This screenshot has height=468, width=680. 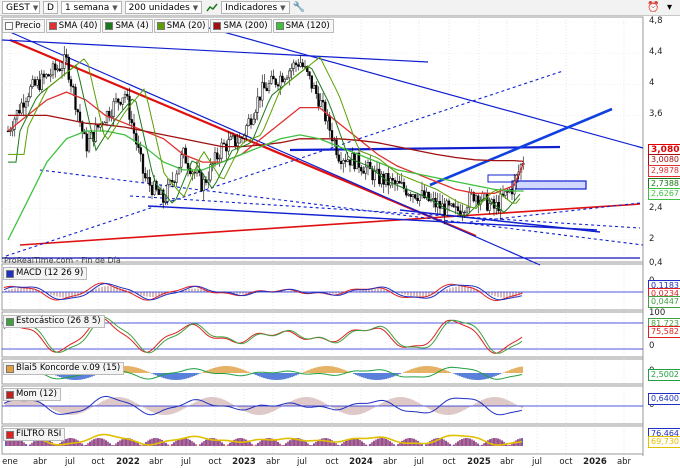 What do you see at coordinates (656, 114) in the screenshot?
I see `price-tick-label: 3,6` at bounding box center [656, 114].